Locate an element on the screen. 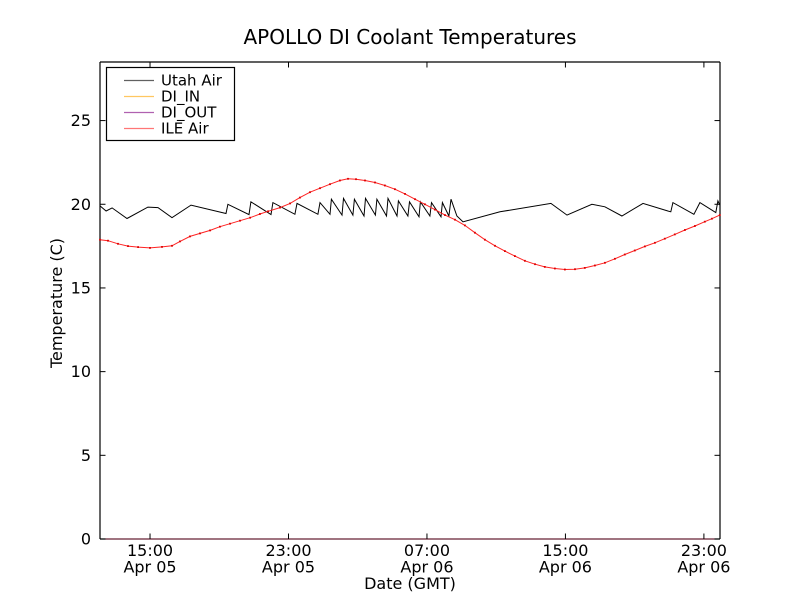 This screenshot has width=800, height=600. y-tick-label: 5 is located at coordinates (86, 455).